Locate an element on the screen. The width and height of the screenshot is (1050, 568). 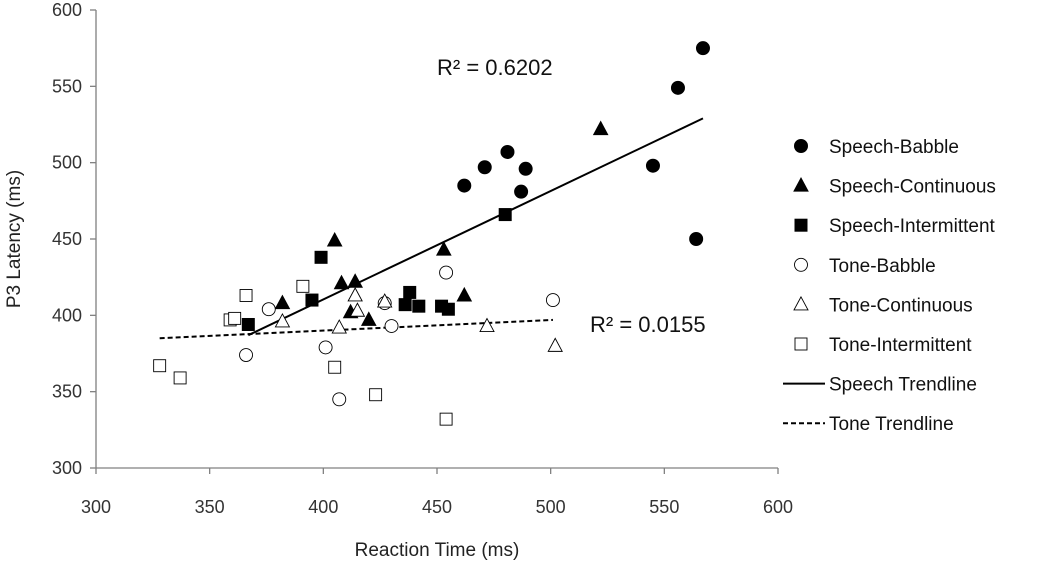
legend-tone-trendline-label: Tone Trendline is located at coordinates (891, 424).